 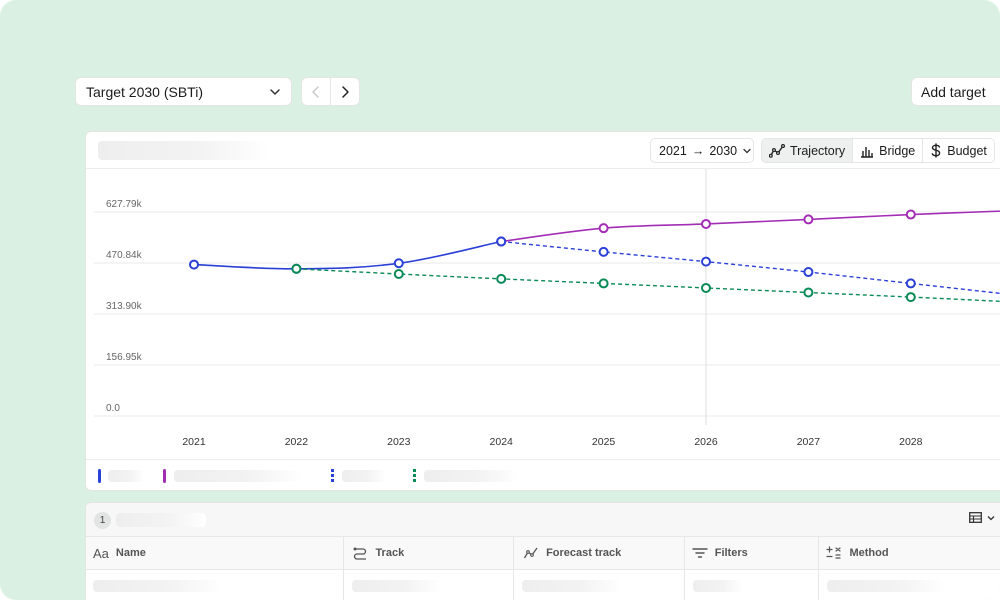 I want to click on group-label-placeholder, so click(x=161, y=520).